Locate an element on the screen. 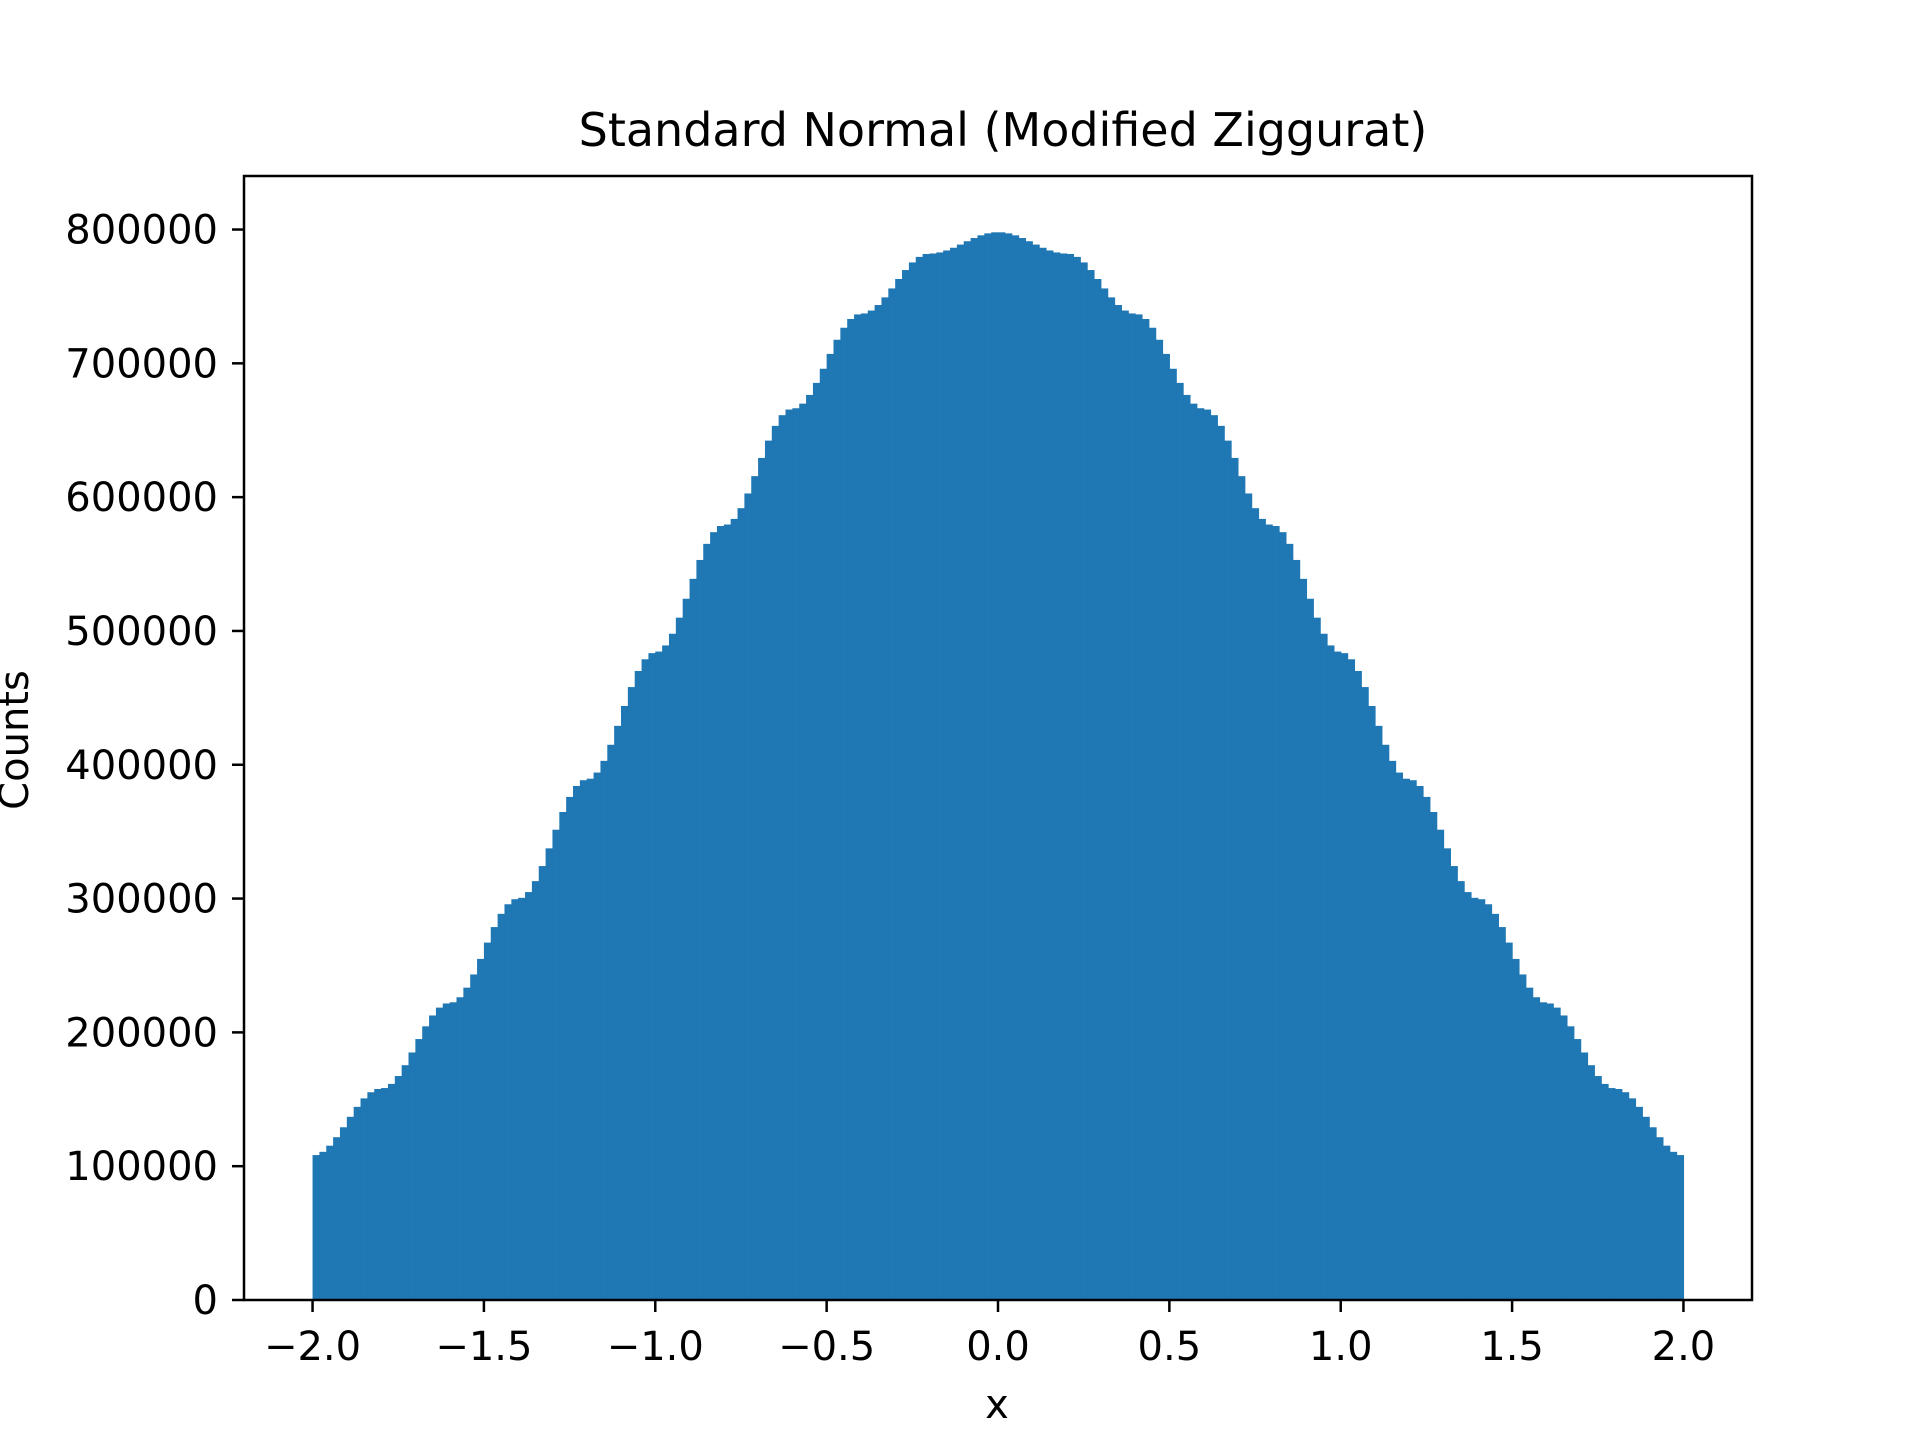 This screenshot has height=1444, width=1920. y-tick-label: 200000 is located at coordinates (141, 1033).